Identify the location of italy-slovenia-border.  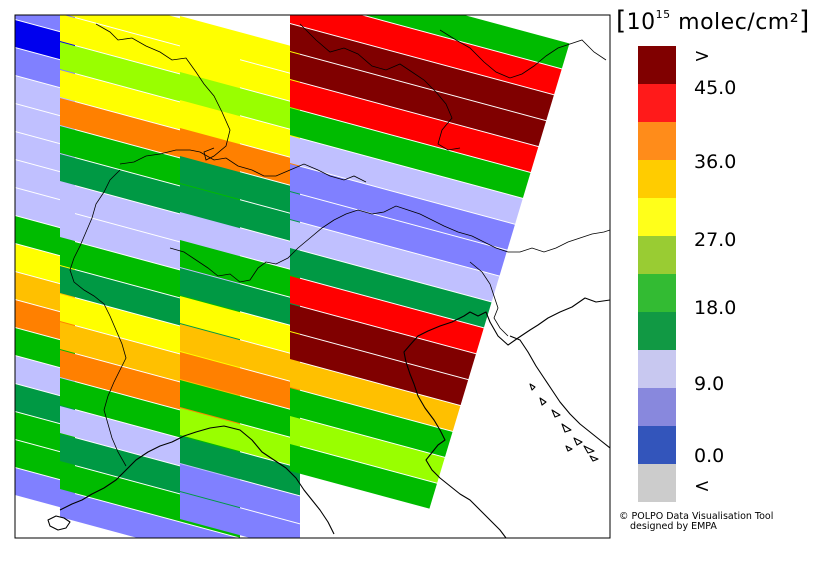
(489, 299).